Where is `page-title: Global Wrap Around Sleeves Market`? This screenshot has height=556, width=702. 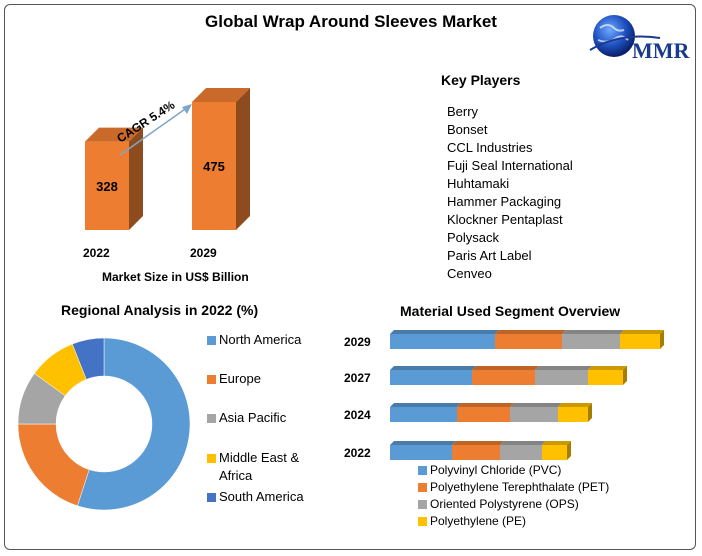
page-title: Global Wrap Around Sleeves Market is located at coordinates (351, 21).